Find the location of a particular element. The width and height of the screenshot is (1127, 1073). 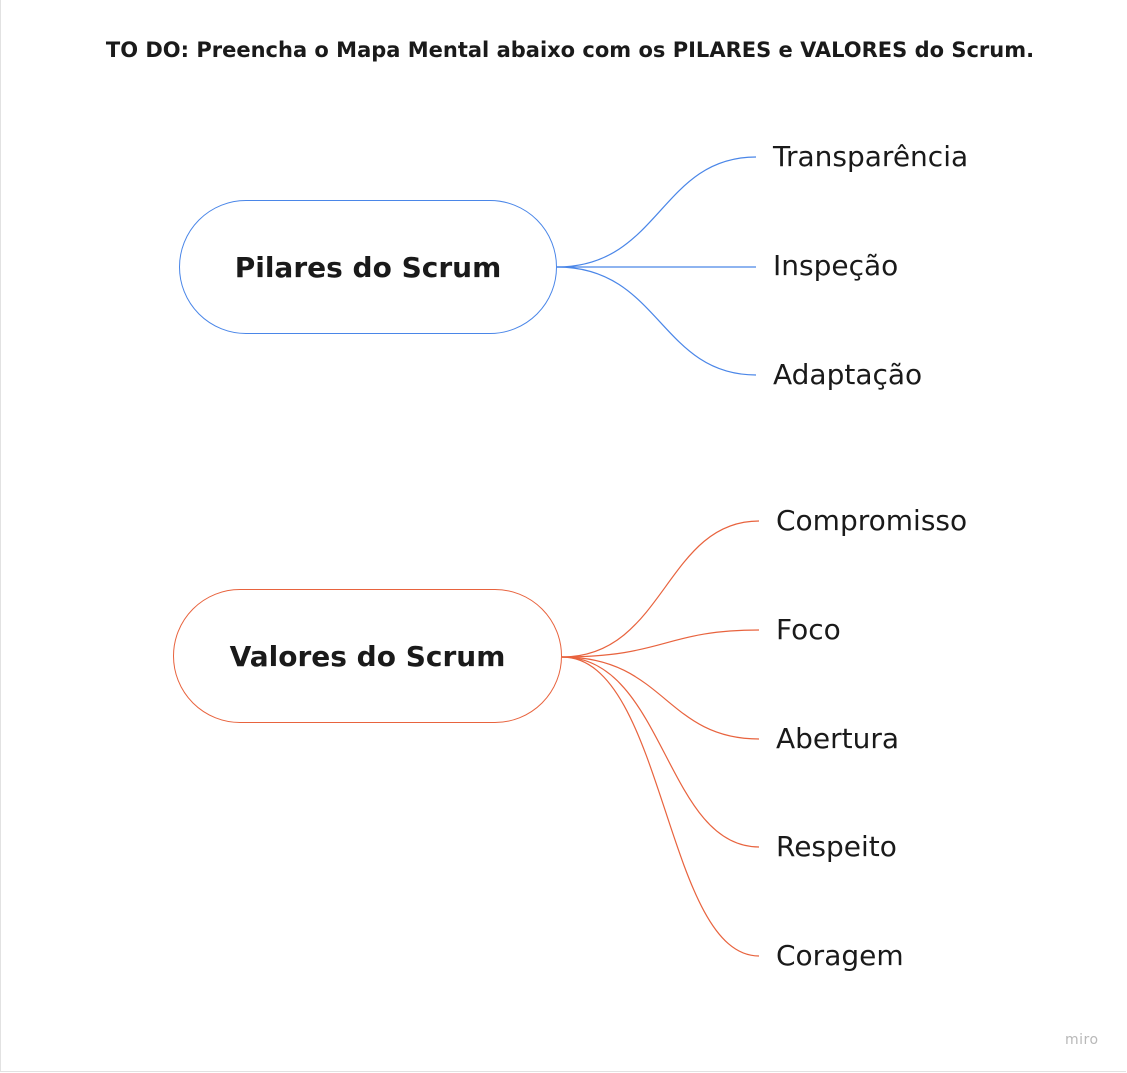

mindmap-node-foco: Foco is located at coordinates (808, 629).